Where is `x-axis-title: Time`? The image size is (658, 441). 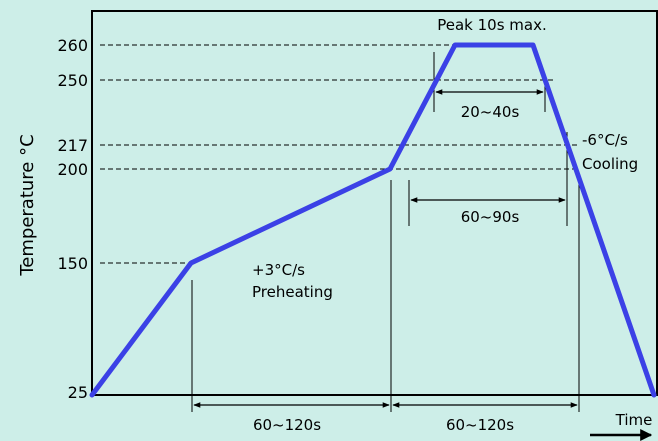
x-axis-title: Time is located at coordinates (634, 420).